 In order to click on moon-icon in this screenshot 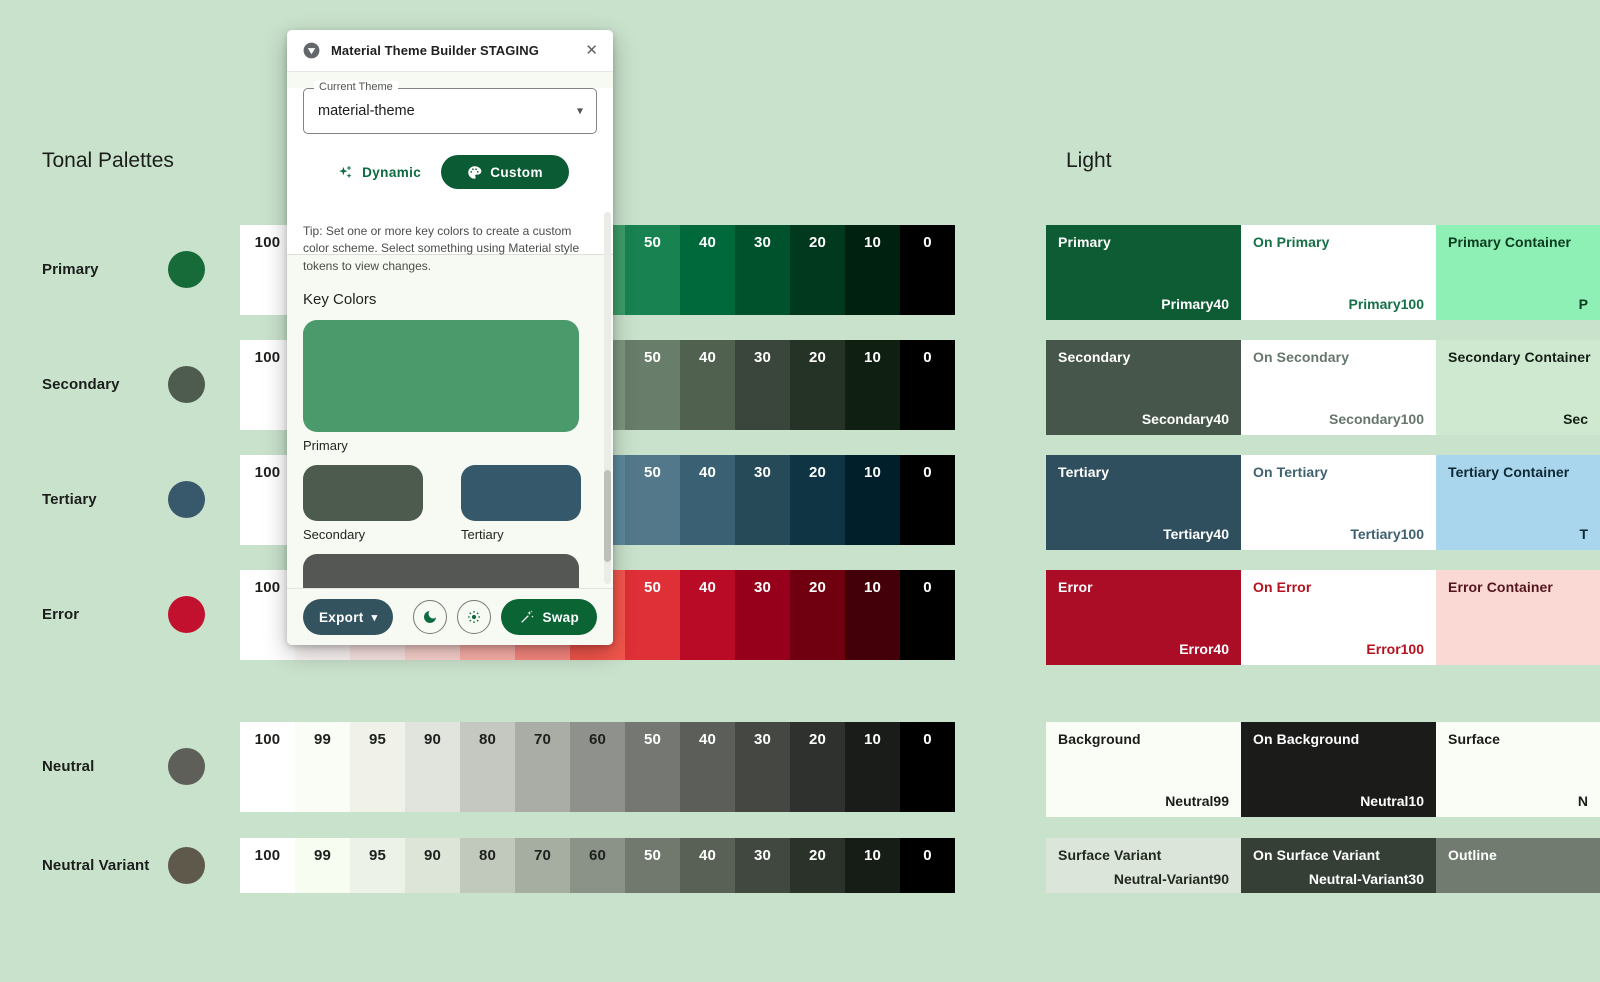, I will do `click(429, 617)`.